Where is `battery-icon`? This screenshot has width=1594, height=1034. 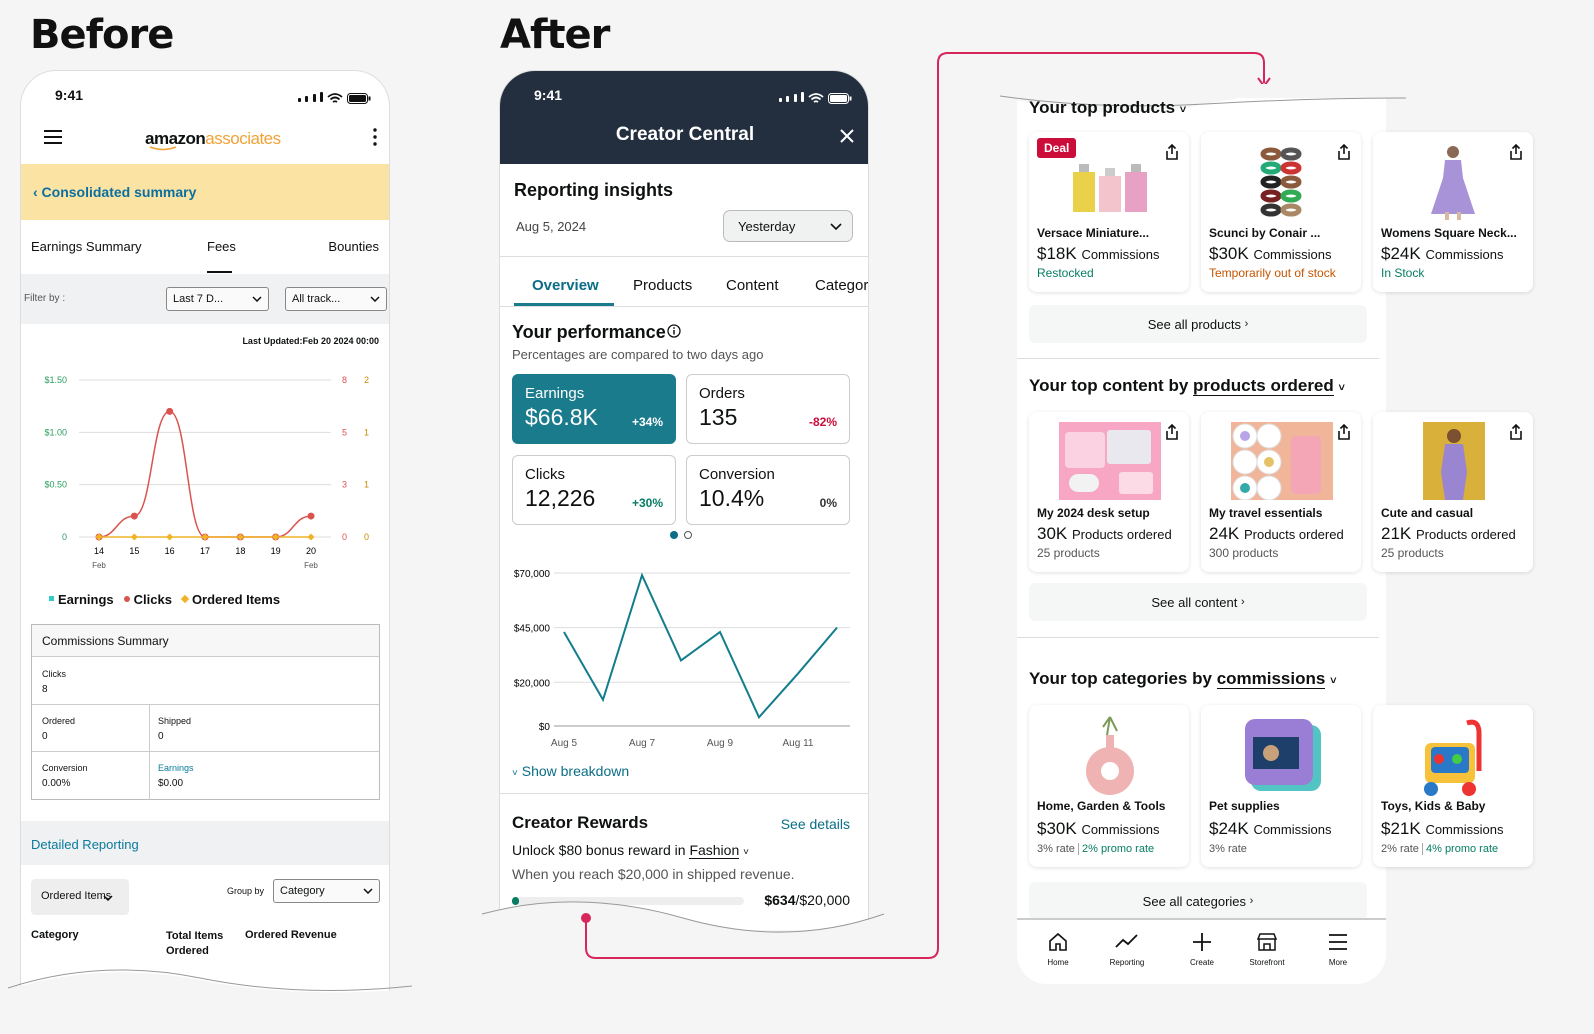
battery-icon is located at coordinates (840, 98).